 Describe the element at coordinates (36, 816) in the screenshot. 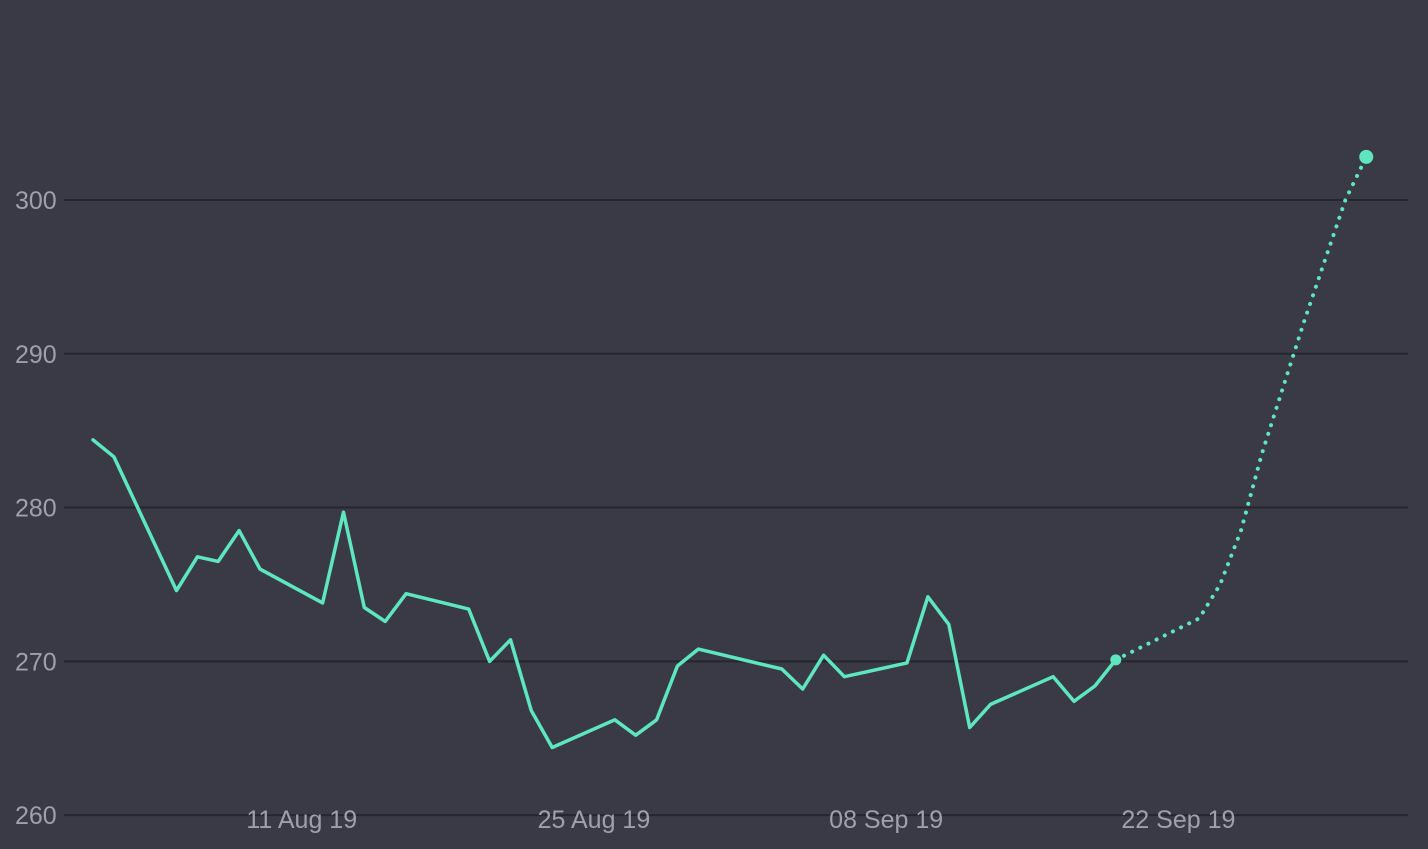

I see `y-tick-label: 260` at that location.